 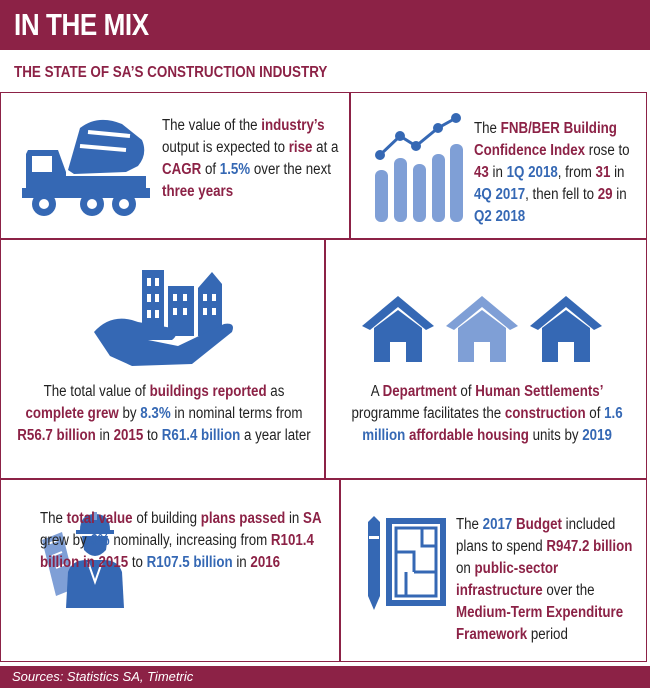 I want to click on body-text: as, so click(x=275, y=391).